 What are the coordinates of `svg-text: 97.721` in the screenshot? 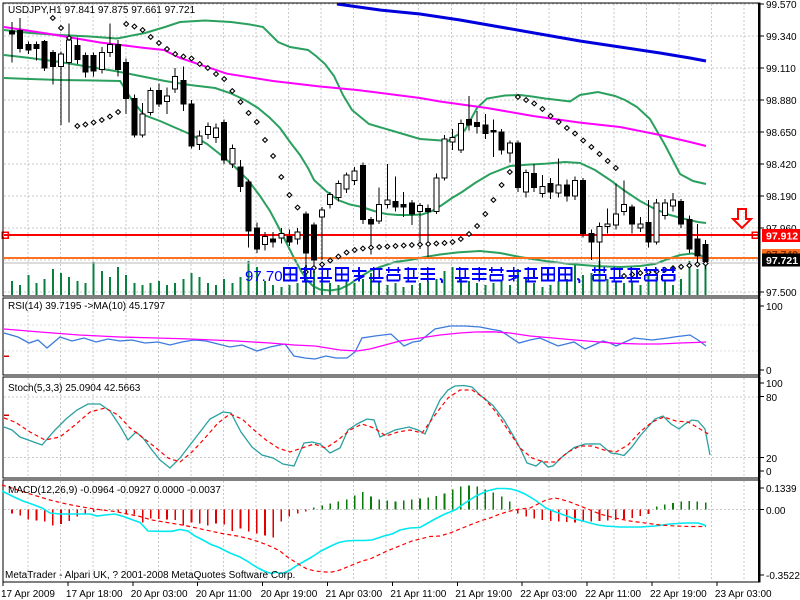 It's located at (782, 261).